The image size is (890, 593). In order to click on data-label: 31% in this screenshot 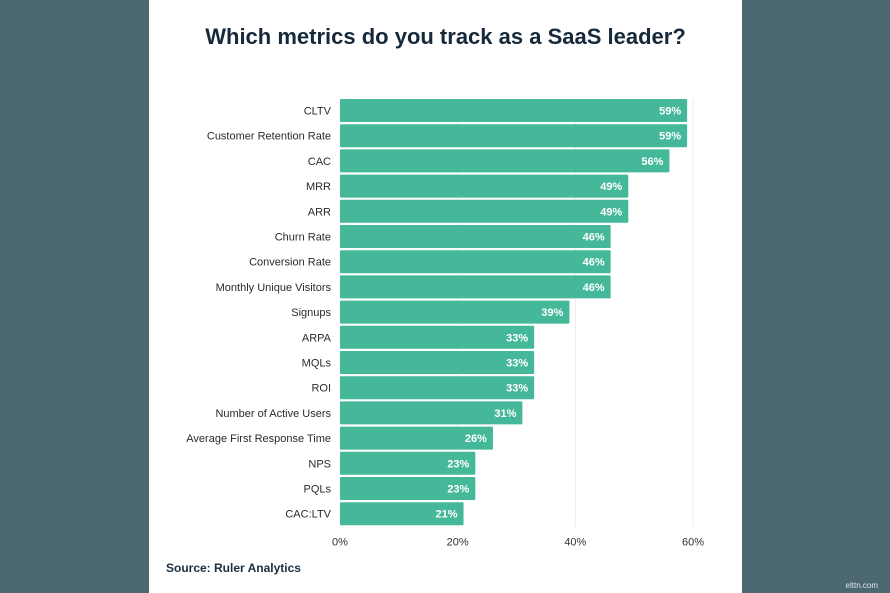, I will do `click(505, 414)`.